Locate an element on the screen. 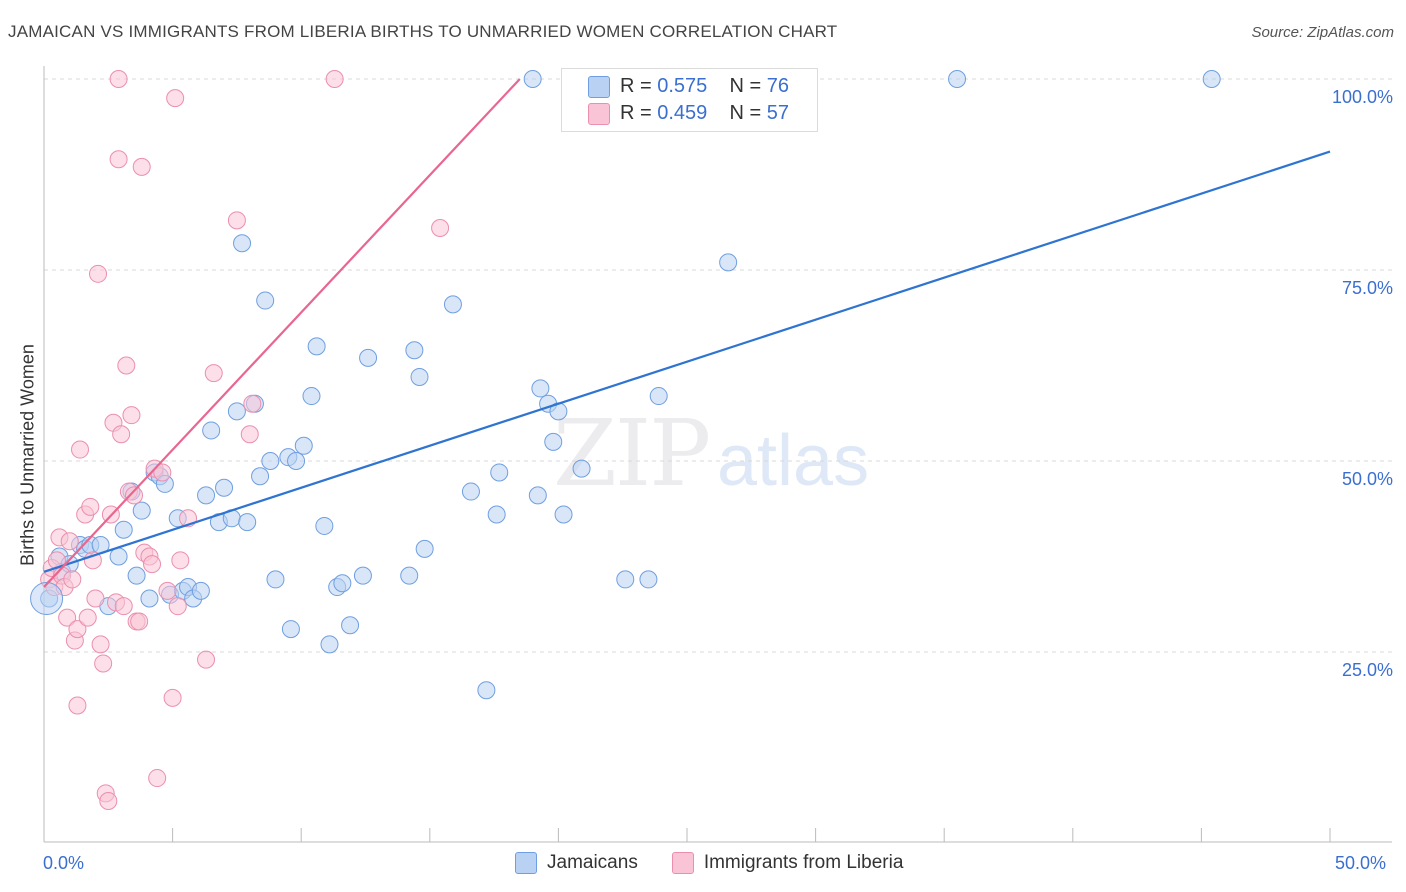  series-legend-swatch-jamaicans is located at coordinates (526, 863).